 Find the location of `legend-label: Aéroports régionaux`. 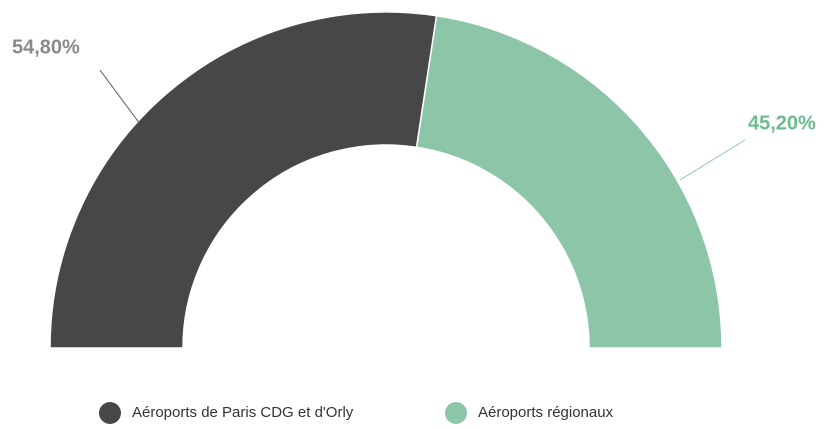

legend-label: Aéroports régionaux is located at coordinates (546, 412).